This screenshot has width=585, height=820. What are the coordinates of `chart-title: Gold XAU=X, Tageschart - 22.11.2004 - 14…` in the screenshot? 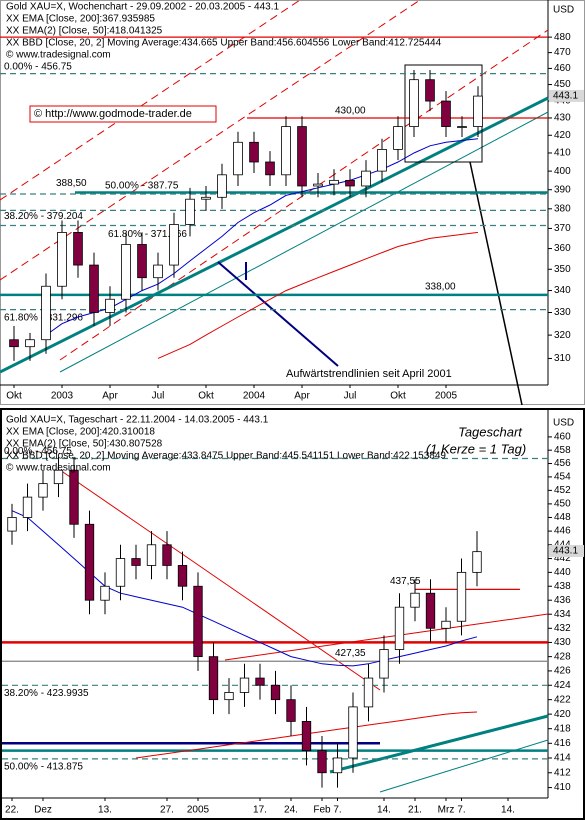 It's located at (137, 420).